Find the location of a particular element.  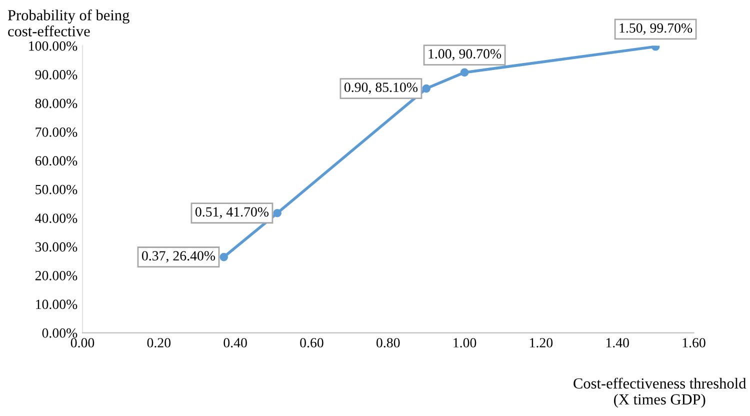

x-tick-label: 0.00 is located at coordinates (82, 343).